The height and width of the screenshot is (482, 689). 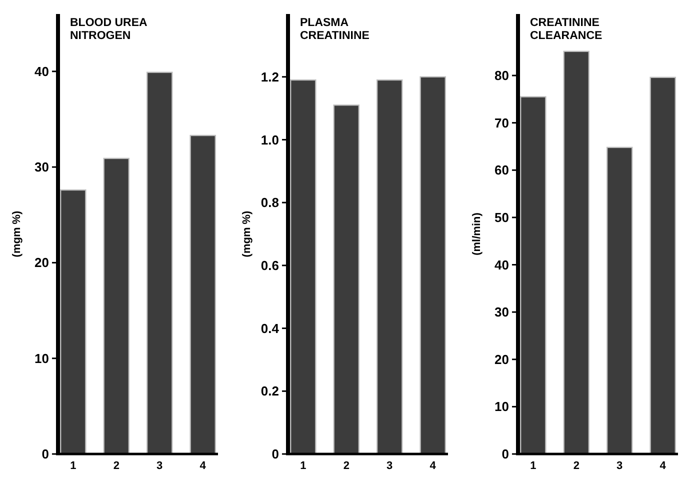 What do you see at coordinates (501, 217) in the screenshot?
I see `y-tick-label: 50` at bounding box center [501, 217].